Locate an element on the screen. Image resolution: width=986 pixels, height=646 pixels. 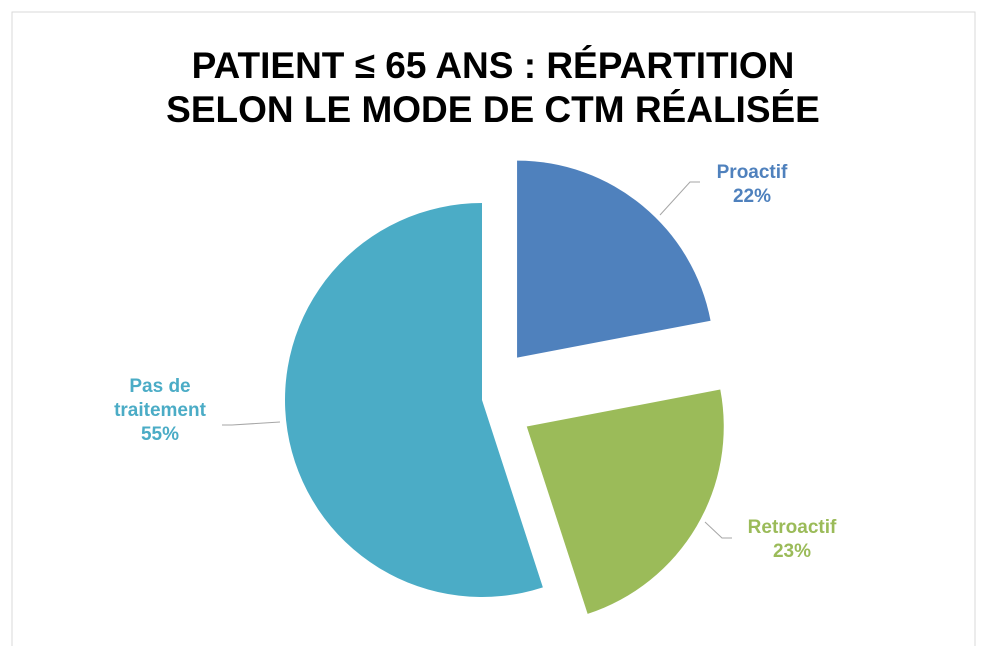
category-label: Proactif is located at coordinates (752, 172).